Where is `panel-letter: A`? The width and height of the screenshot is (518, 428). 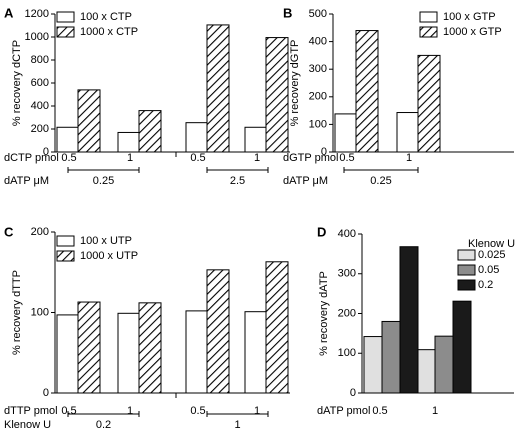
panel-letter: A is located at coordinates (9, 12).